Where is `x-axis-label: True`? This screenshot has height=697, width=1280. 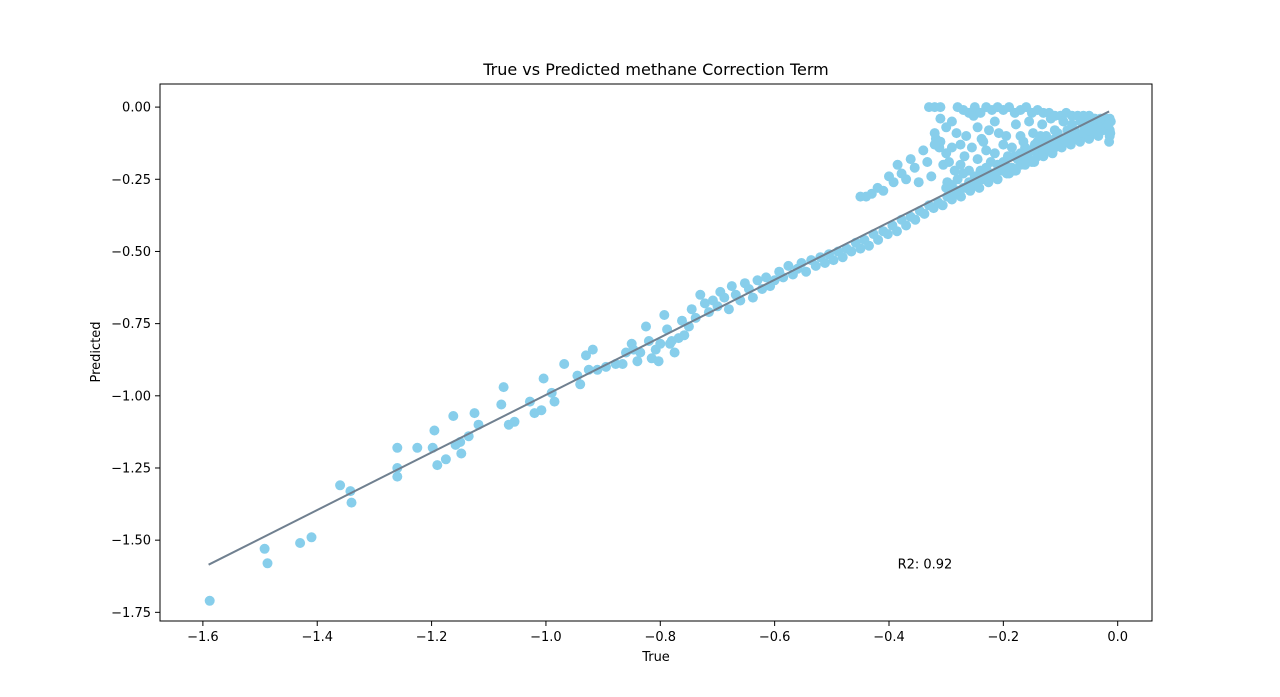
x-axis-label: True is located at coordinates (655, 657).